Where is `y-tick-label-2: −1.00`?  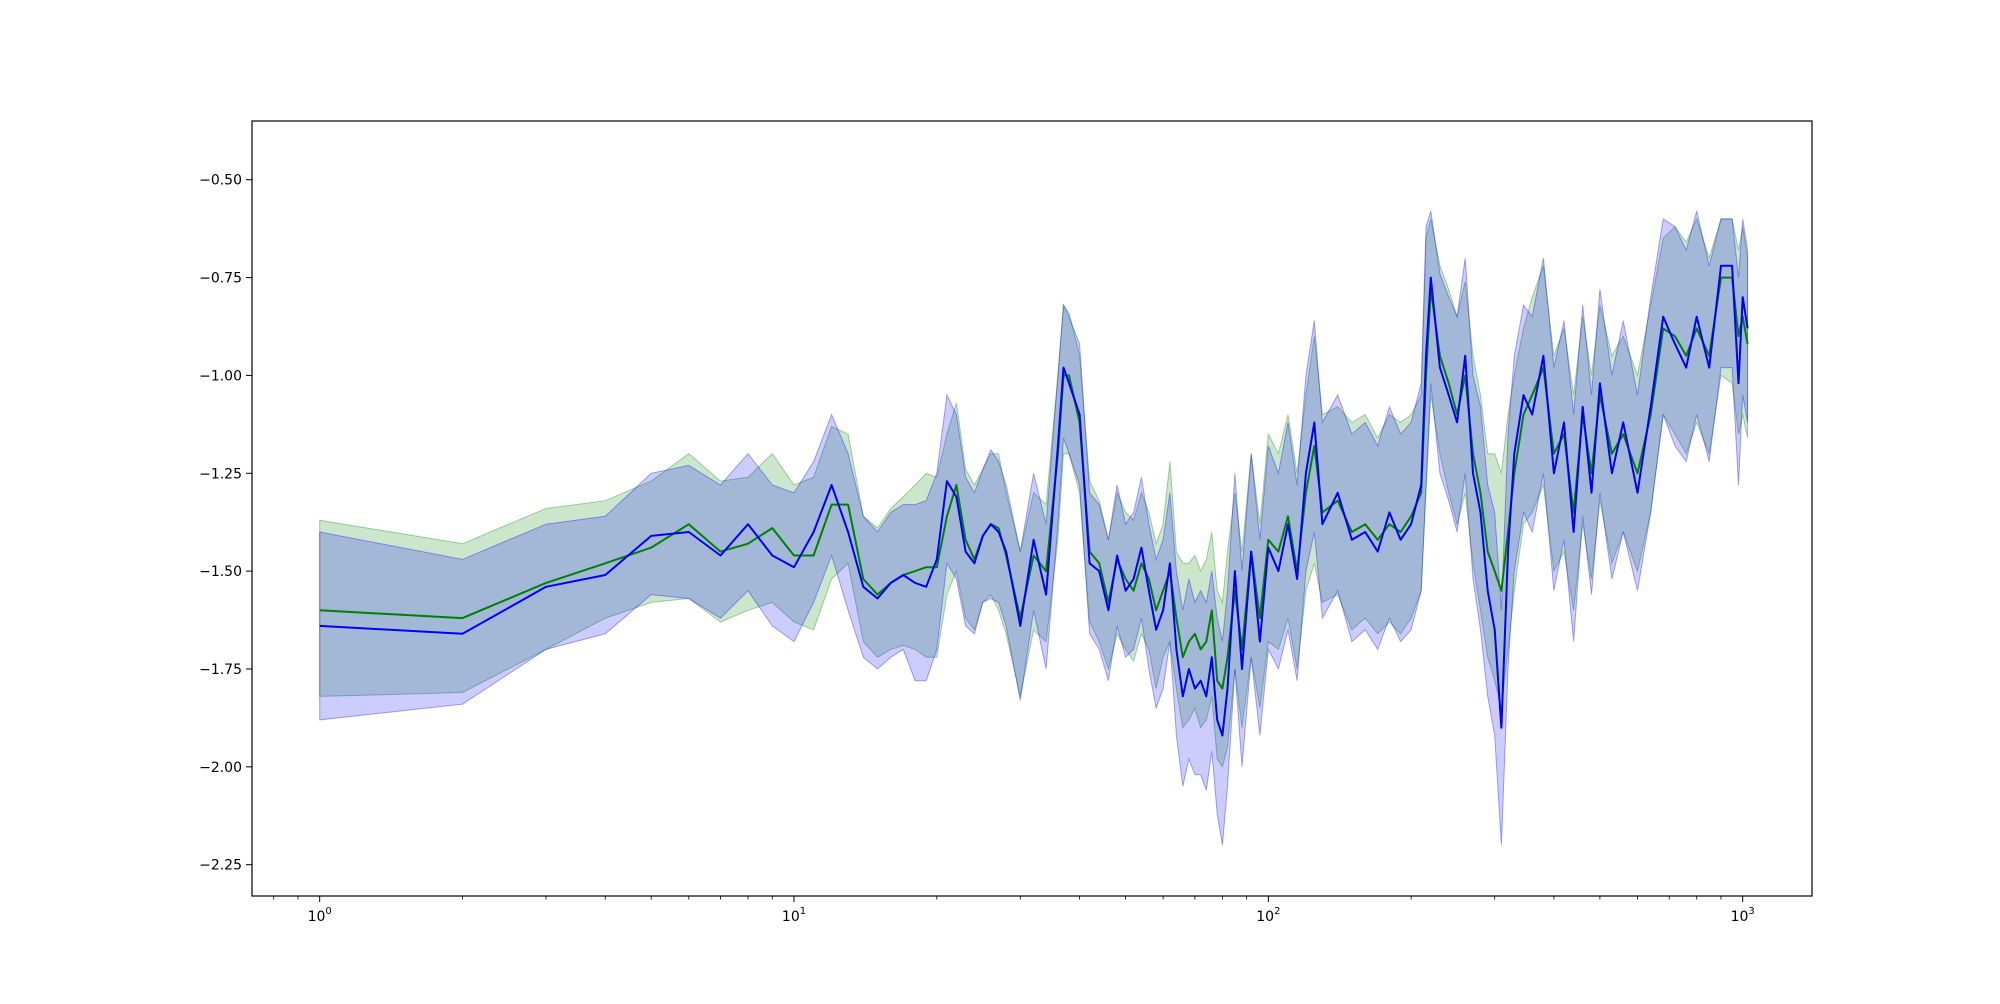
y-tick-label-2: −1.00 is located at coordinates (220, 376).